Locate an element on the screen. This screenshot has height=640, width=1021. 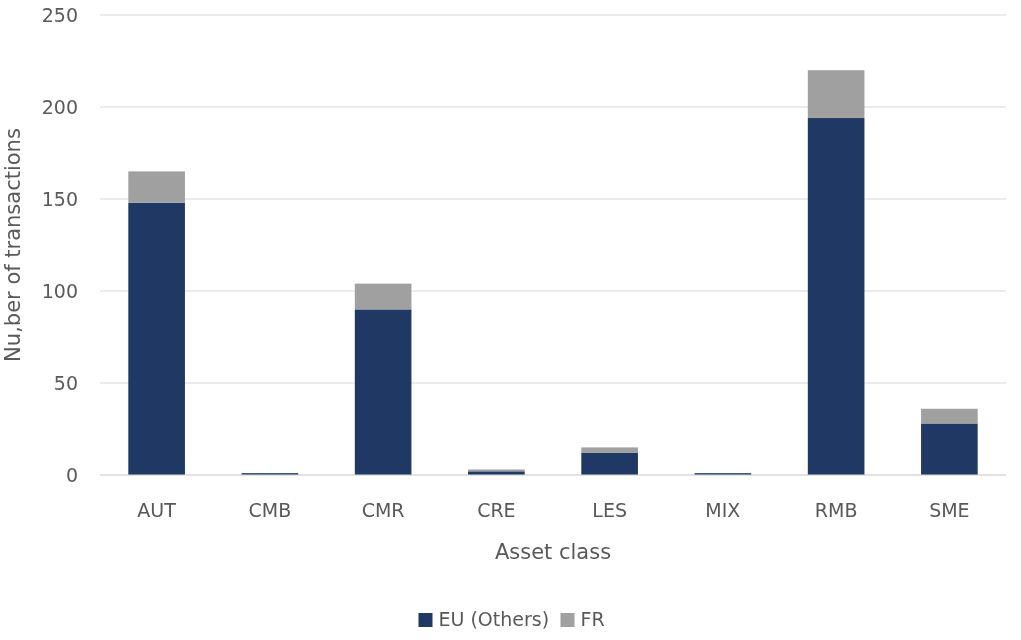
x-tick-label: RMB is located at coordinates (836, 510).